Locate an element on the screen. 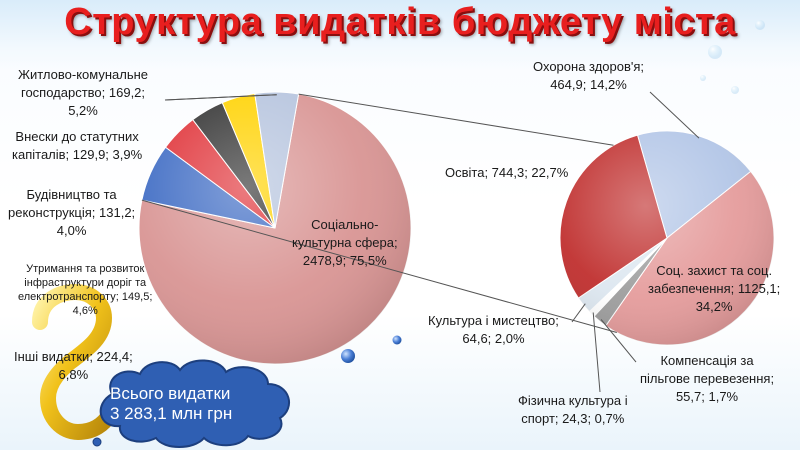 The height and width of the screenshot is (450, 800). slice-label-line: Освіта; 744,3; 22,7% is located at coordinates (507, 172).